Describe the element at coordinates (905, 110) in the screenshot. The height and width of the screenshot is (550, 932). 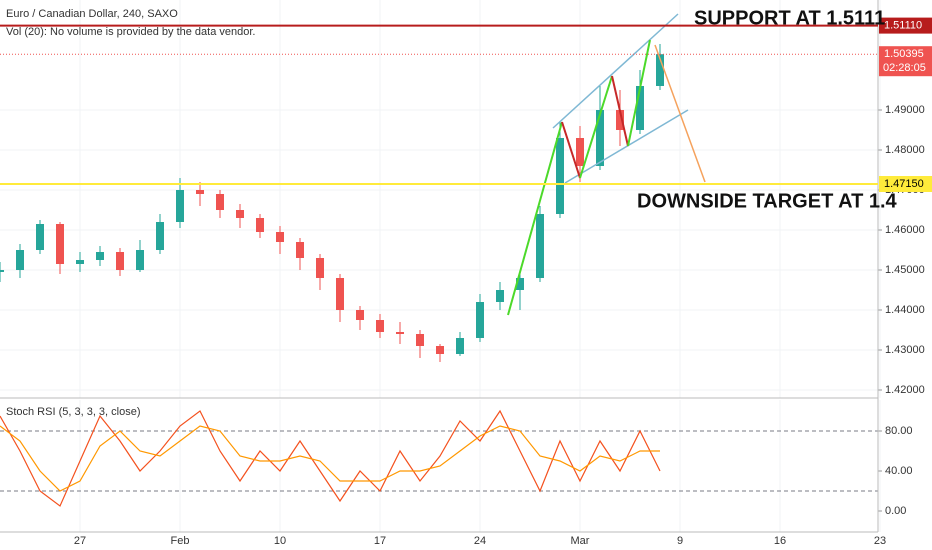
I see `y-tick-label: 1.49000` at that location.